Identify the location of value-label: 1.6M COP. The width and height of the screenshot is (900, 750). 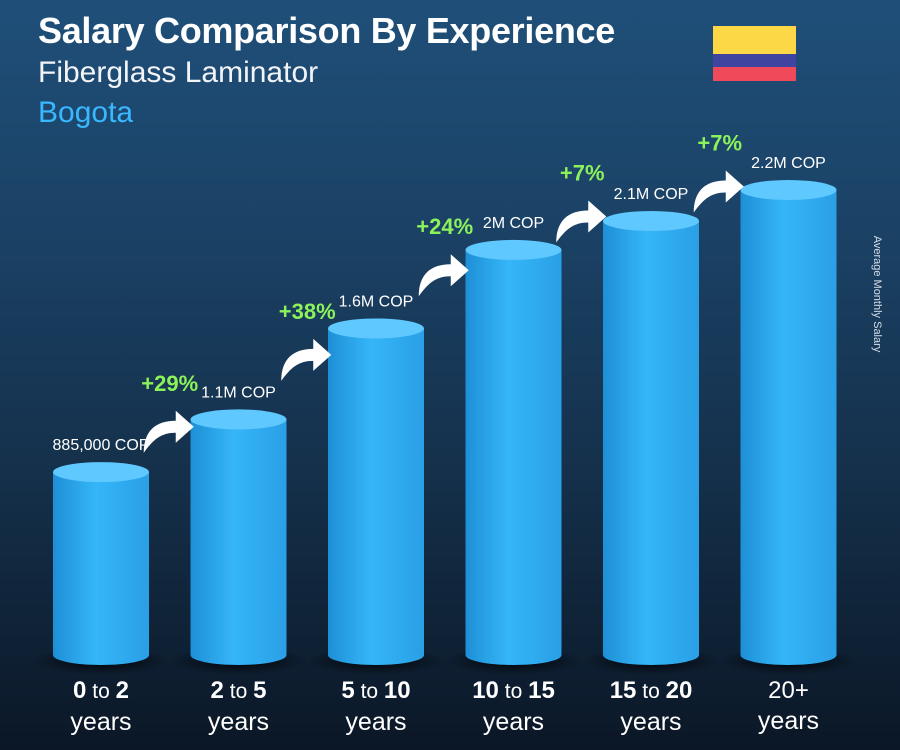
(376, 301).